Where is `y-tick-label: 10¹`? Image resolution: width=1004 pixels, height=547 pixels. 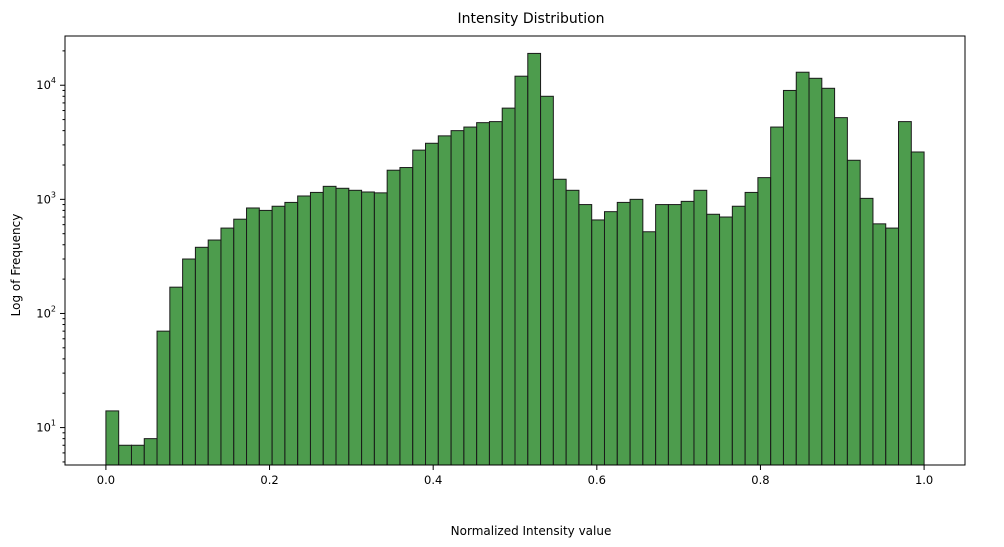
y-tick-label: 10¹ is located at coordinates (46, 427).